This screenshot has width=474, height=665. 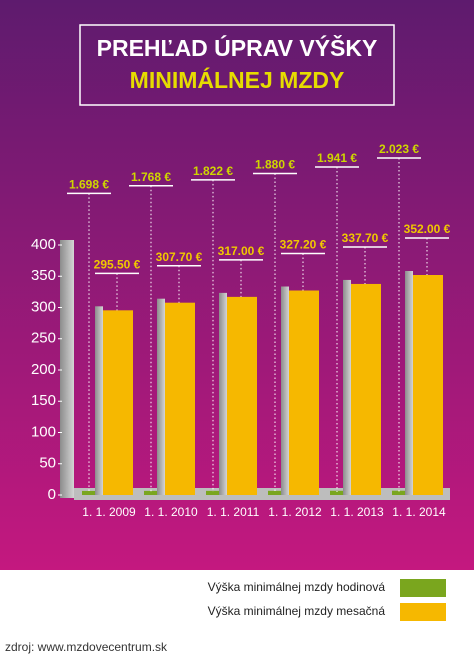 What do you see at coordinates (419, 512) in the screenshot?
I see `x-tick-label: 1. 1. 2014` at bounding box center [419, 512].